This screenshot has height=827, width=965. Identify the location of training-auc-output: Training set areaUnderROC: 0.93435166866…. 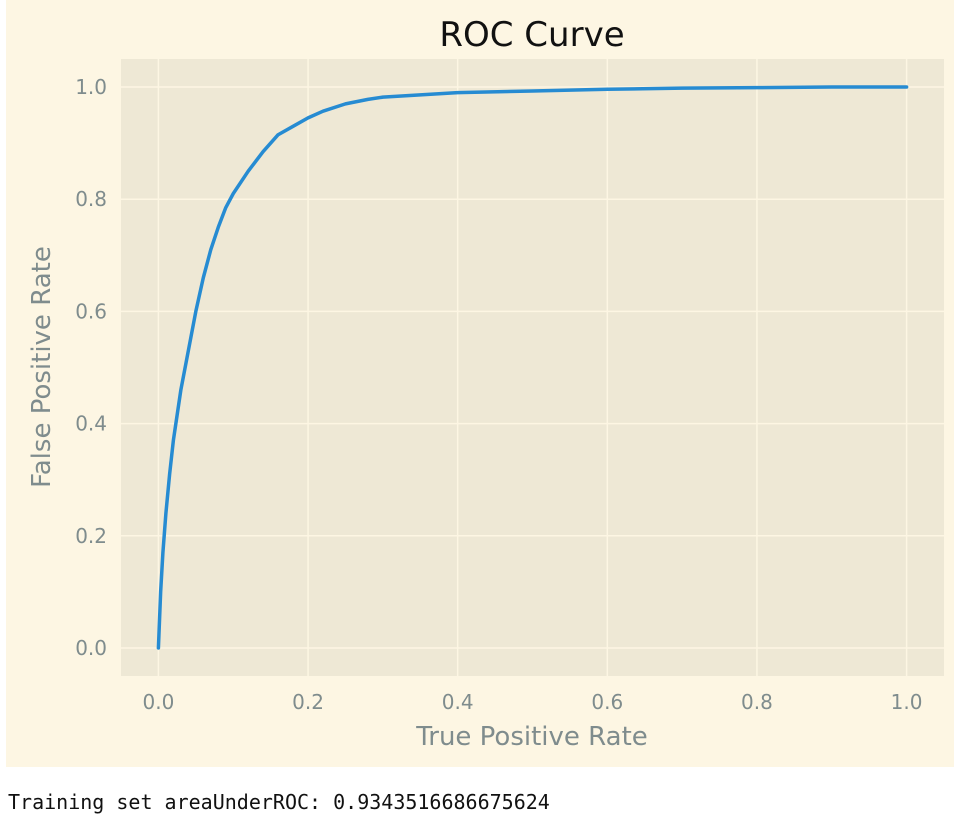
(279, 802).